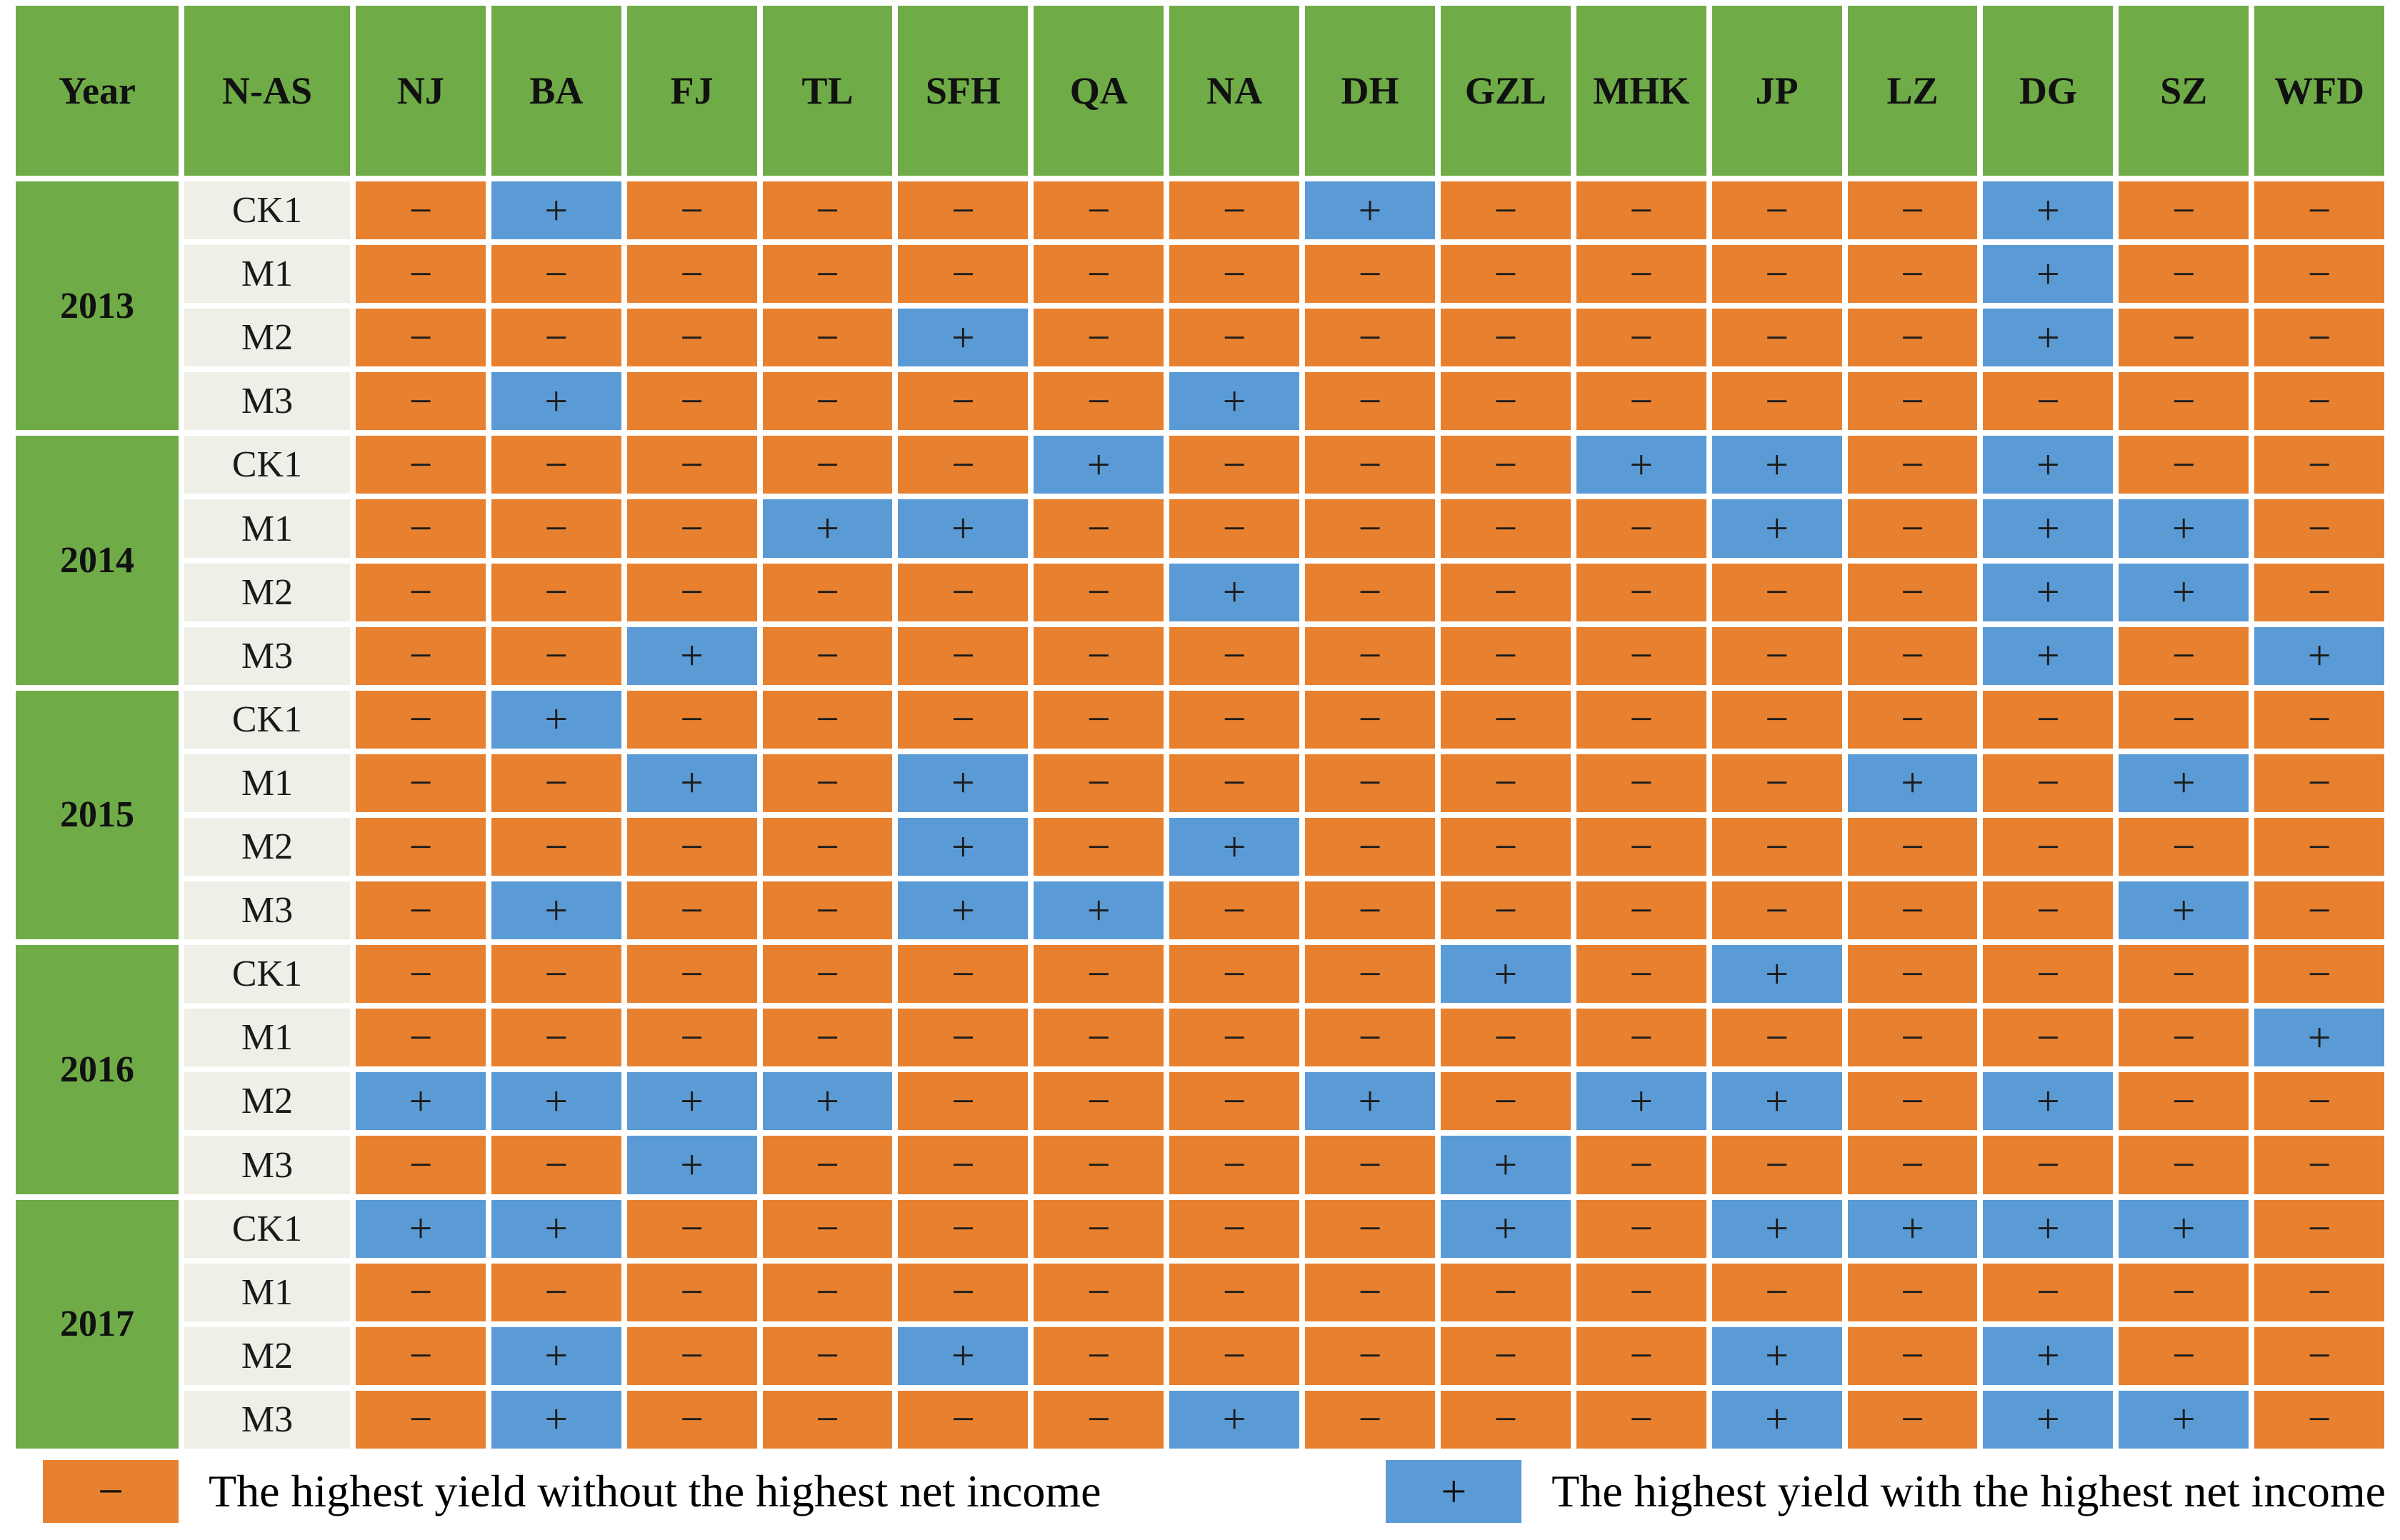 The height and width of the screenshot is (1540, 2400). What do you see at coordinates (1505, 846) in the screenshot?
I see `cell-2015-m2-gzl: −` at bounding box center [1505, 846].